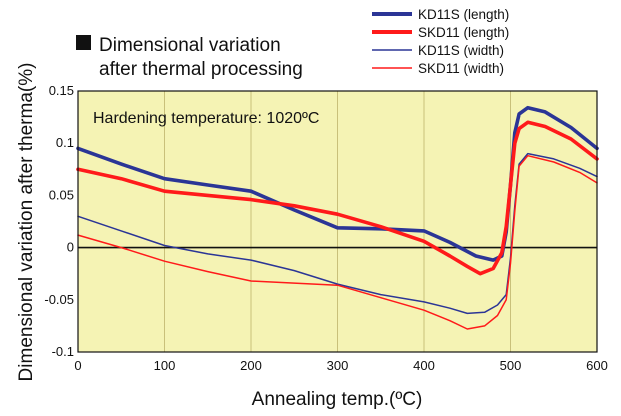  I want to click on legend-label: KD11S (width), so click(461, 50).